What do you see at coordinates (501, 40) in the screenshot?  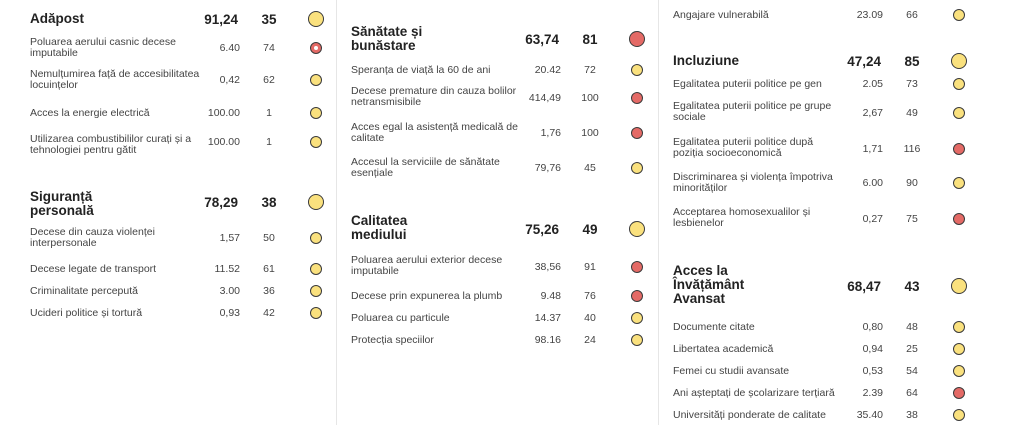 I see `section-header: Sănătate și bunăstare 63,74 81` at bounding box center [501, 40].